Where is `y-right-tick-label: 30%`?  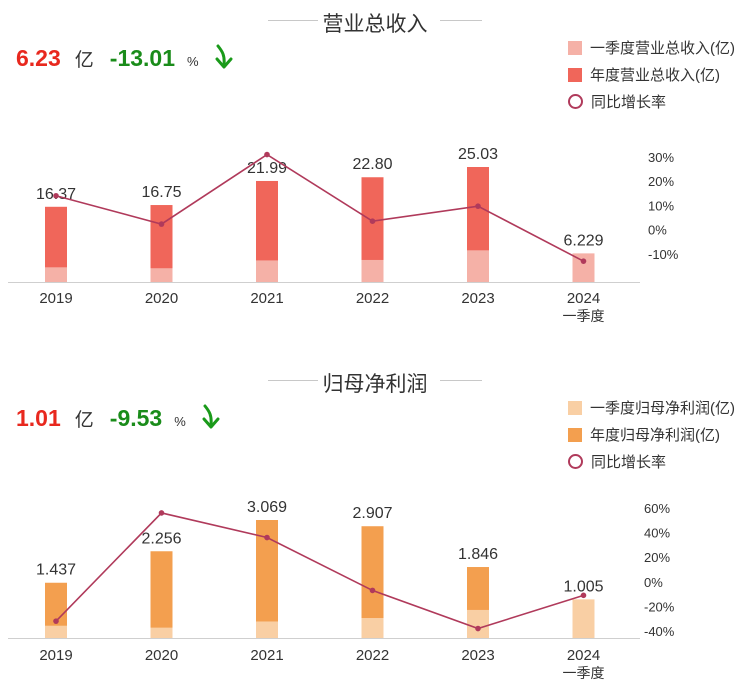 y-right-tick-label: 30% is located at coordinates (661, 157).